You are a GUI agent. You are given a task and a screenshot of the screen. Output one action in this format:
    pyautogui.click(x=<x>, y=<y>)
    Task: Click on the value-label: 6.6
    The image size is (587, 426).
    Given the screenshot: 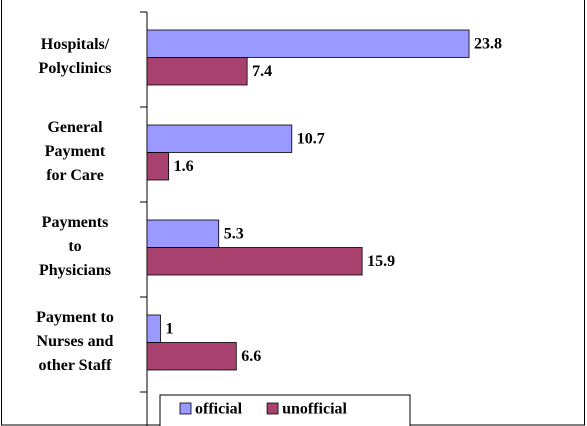 What is the action you would take?
    pyautogui.click(x=251, y=356)
    